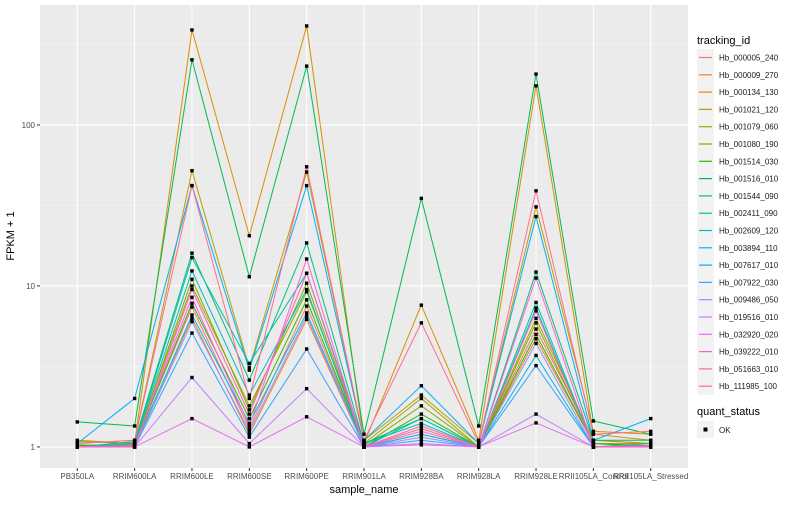 The image size is (800, 505). Describe the element at coordinates (192, 476) in the screenshot. I see `x-tick-label: RRIM600LE` at that location.